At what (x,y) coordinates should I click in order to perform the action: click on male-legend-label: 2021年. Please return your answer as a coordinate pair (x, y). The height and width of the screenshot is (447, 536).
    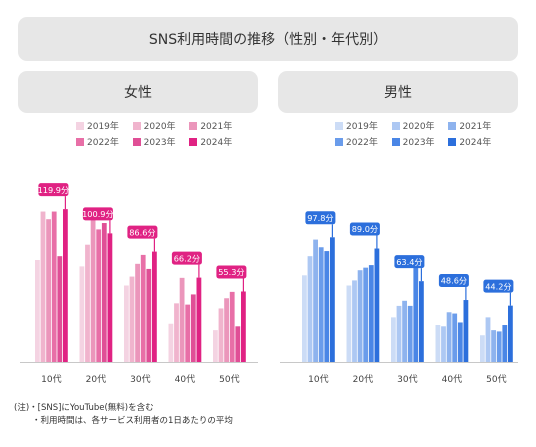
    Looking at the image, I should click on (475, 127).